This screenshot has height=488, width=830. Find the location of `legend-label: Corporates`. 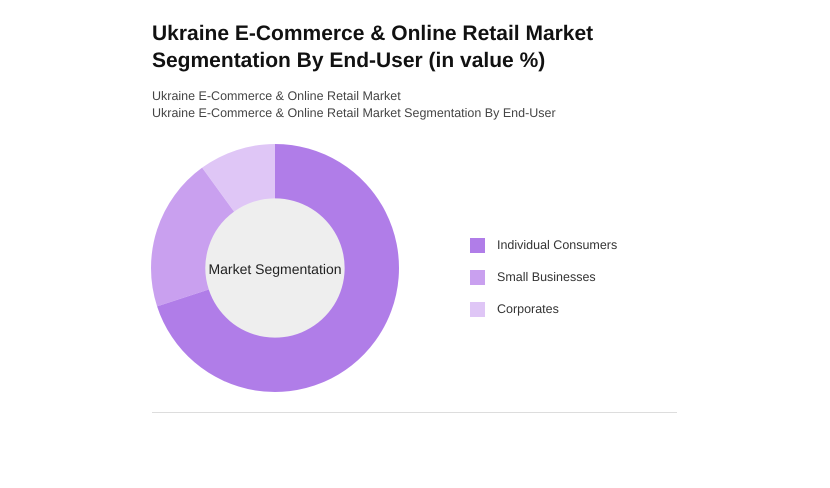

legend-label: Corporates is located at coordinates (528, 309).